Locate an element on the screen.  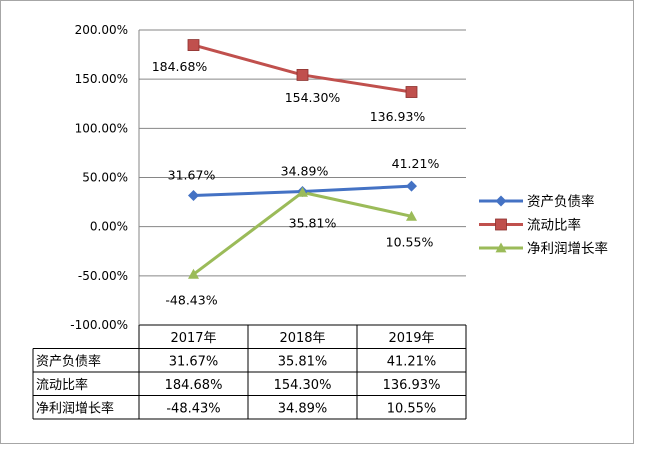
data-label: 41.21% is located at coordinates (416, 163).